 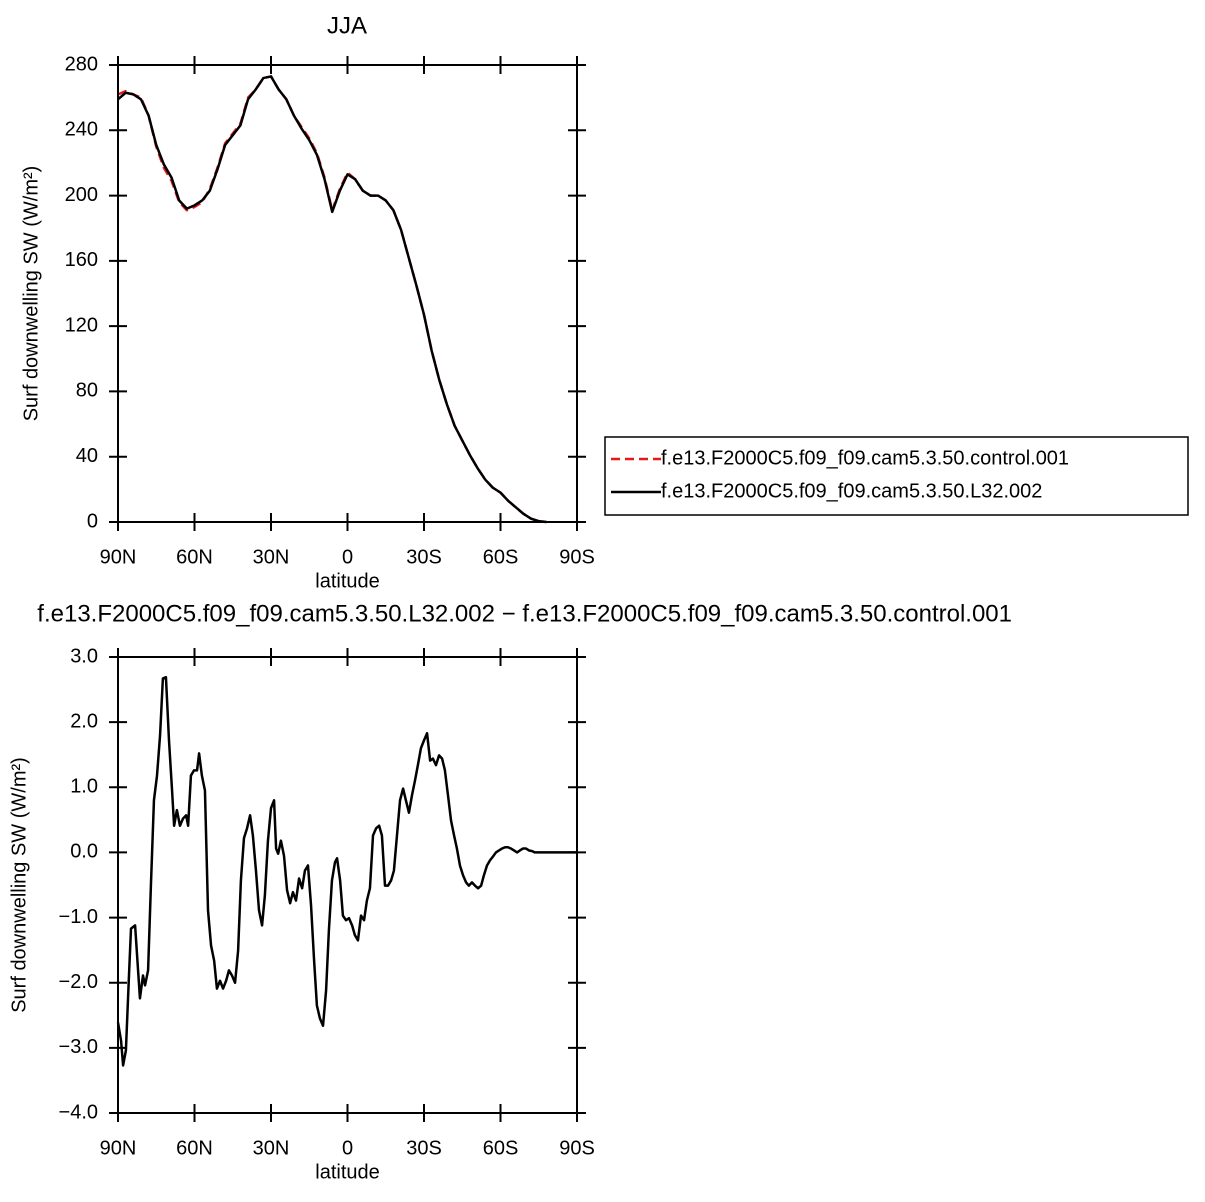 I want to click on y-tick-label: 160, so click(x=81, y=260).